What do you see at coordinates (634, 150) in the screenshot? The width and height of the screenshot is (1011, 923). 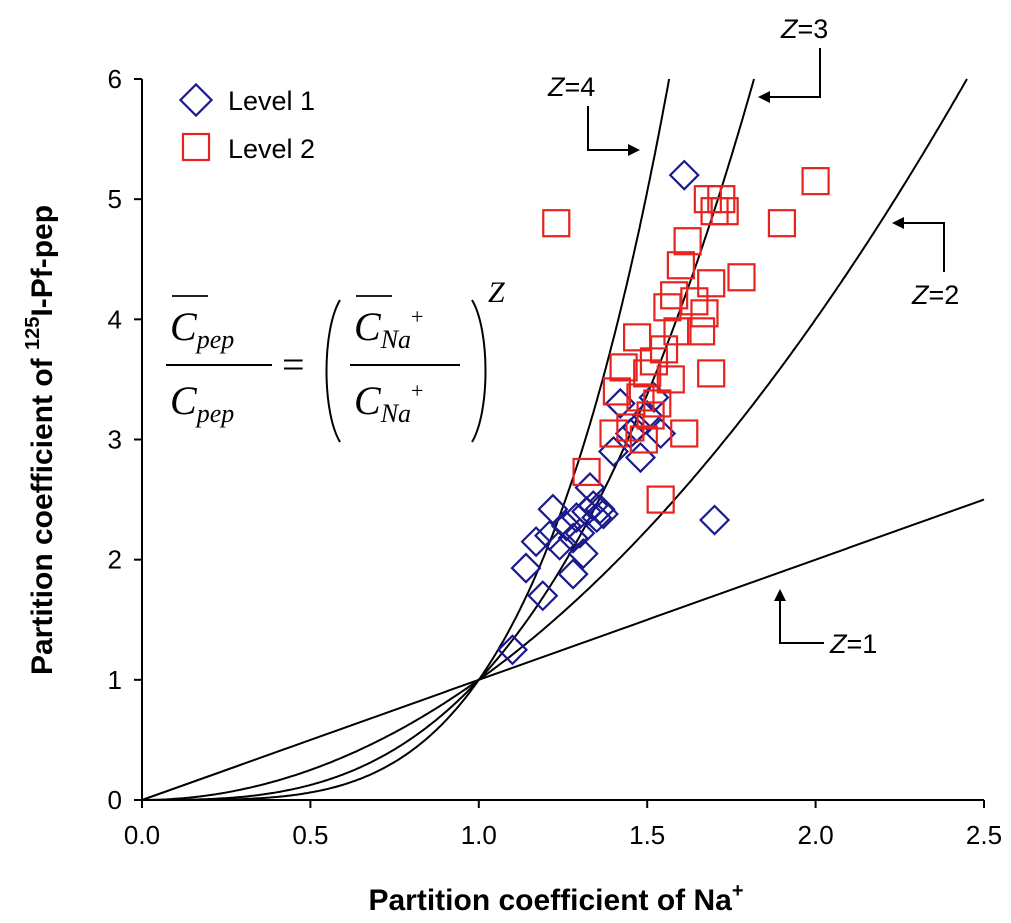 I see `z4-arrowhead` at bounding box center [634, 150].